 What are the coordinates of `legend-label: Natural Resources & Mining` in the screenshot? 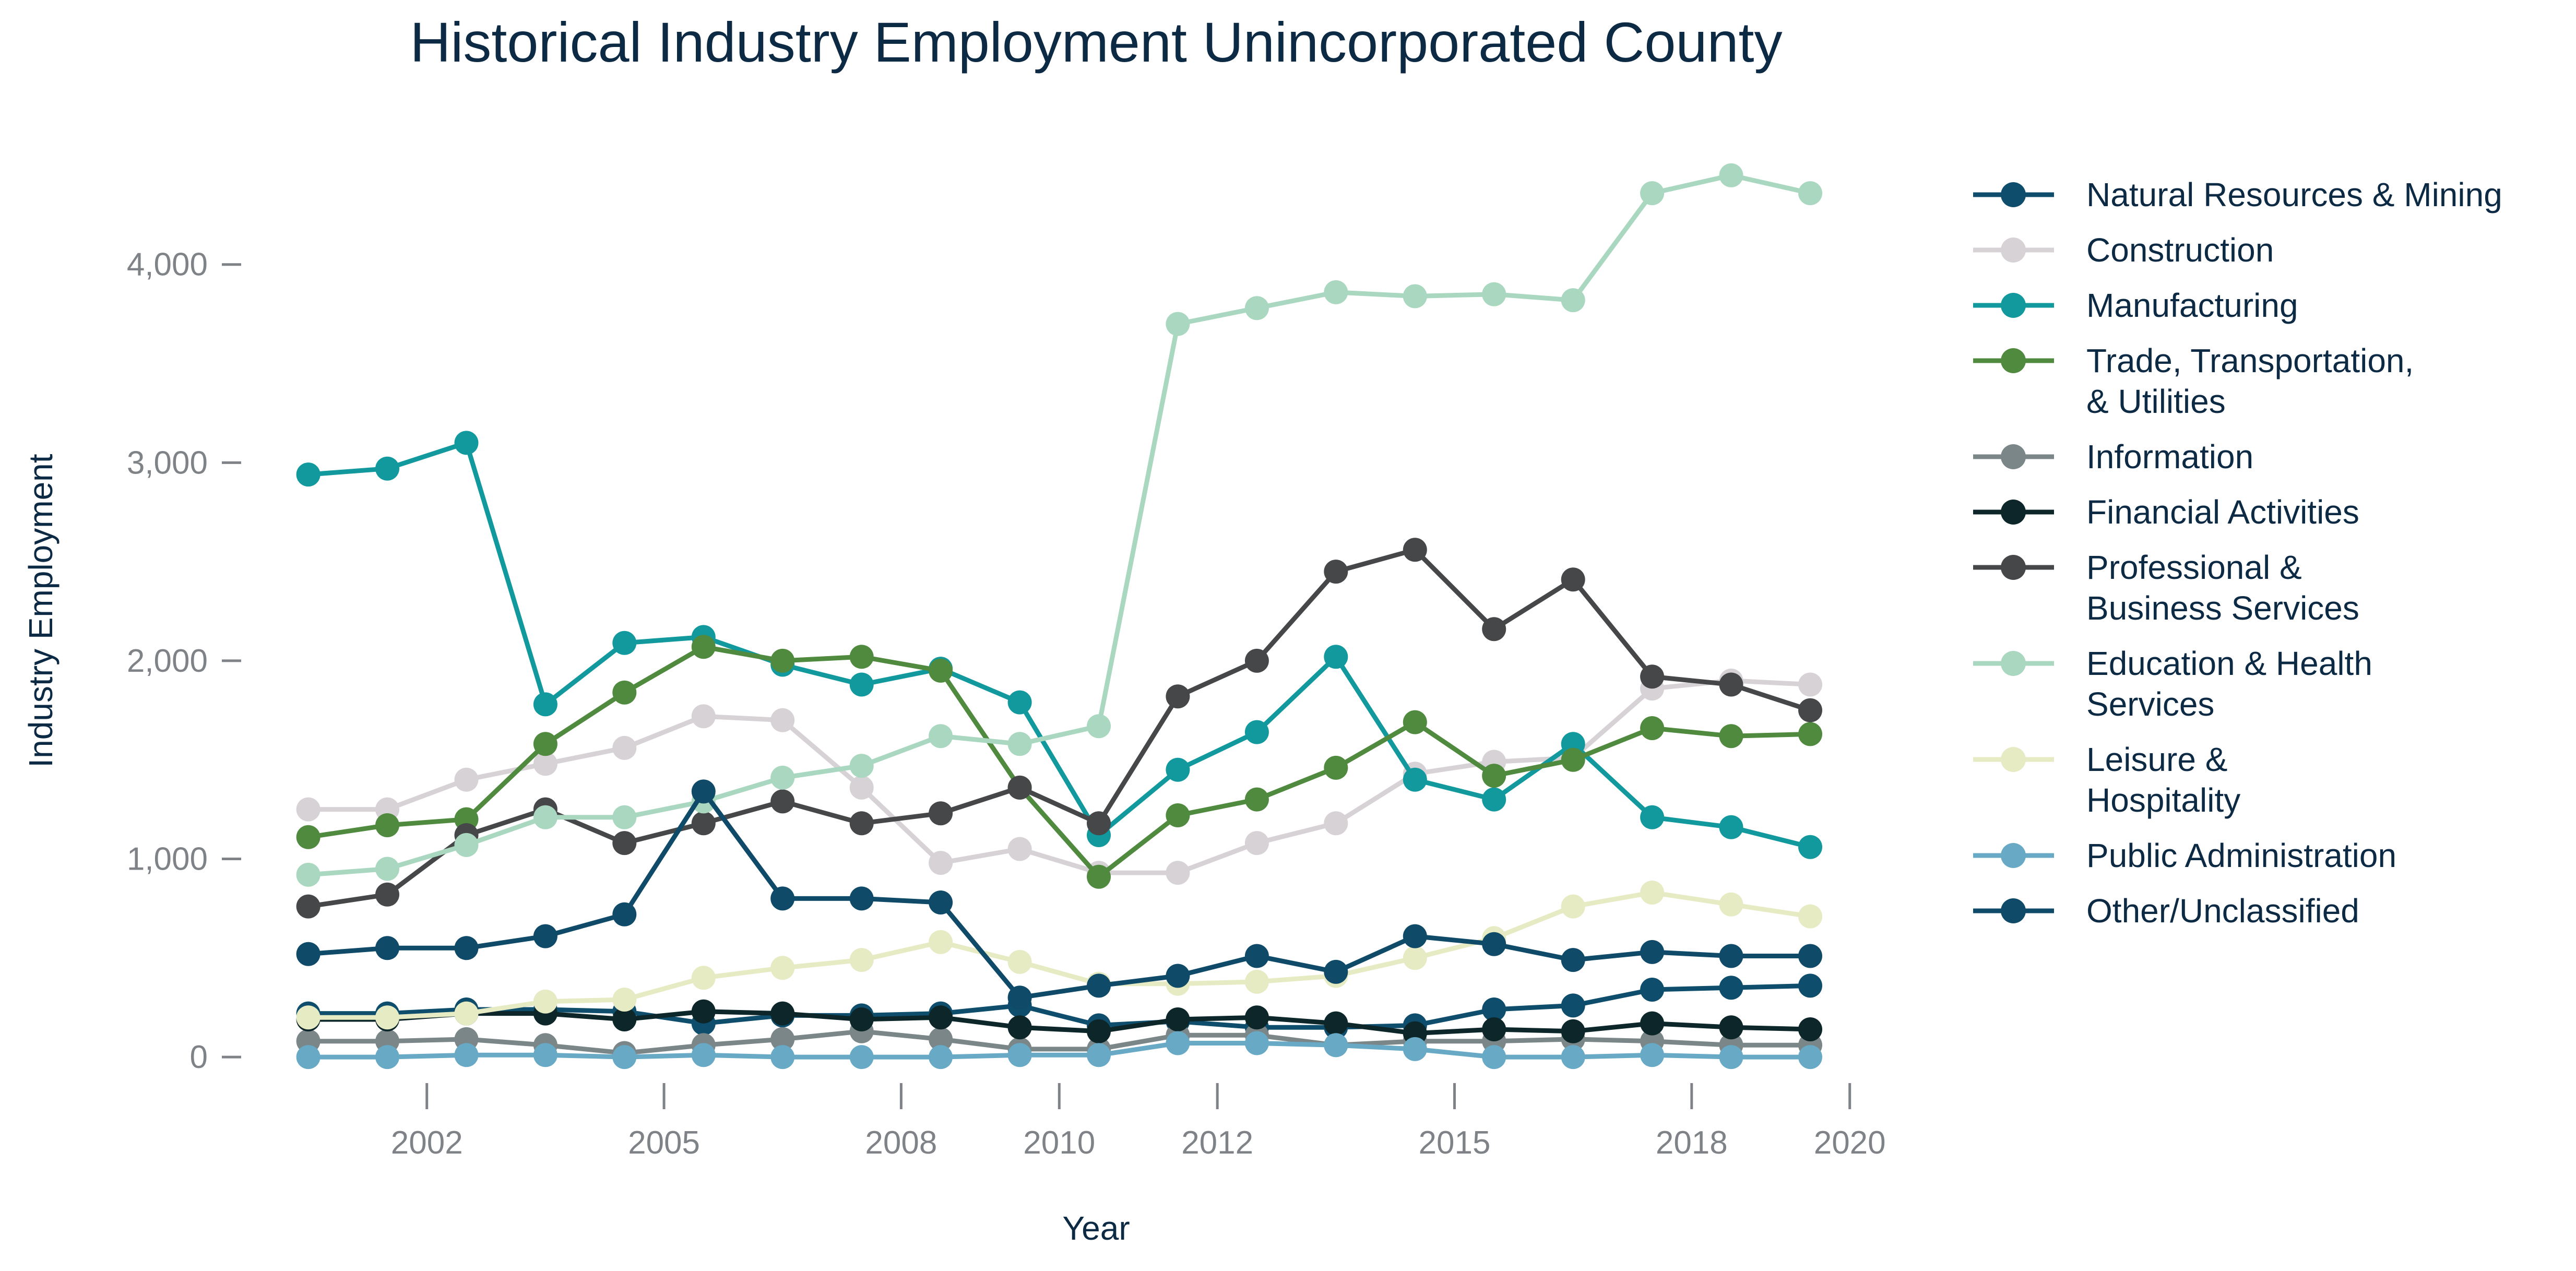 It's located at (2294, 195).